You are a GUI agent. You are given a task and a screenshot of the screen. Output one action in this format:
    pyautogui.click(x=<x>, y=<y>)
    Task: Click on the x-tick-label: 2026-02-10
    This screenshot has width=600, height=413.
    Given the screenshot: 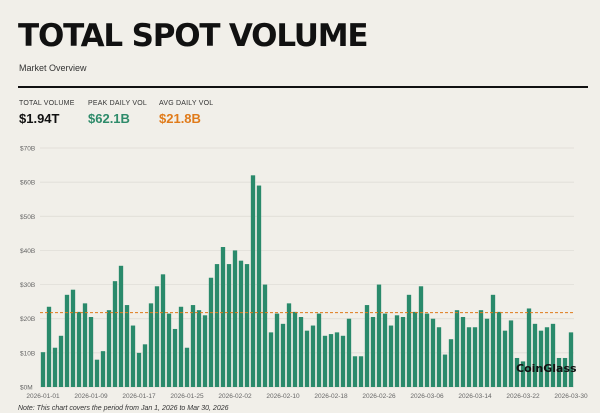 What is the action you would take?
    pyautogui.click(x=283, y=396)
    